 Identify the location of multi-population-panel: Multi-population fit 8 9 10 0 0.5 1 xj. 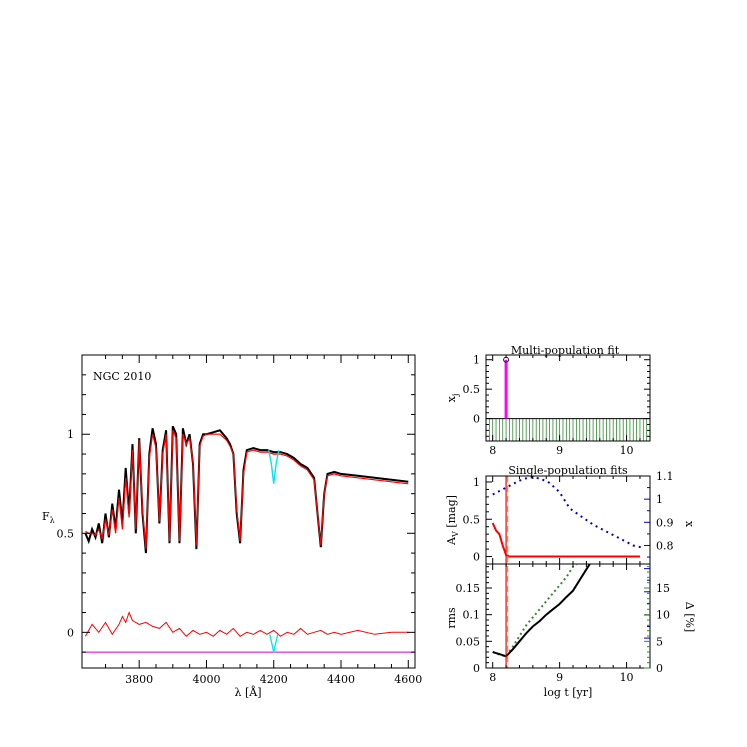
(548, 400).